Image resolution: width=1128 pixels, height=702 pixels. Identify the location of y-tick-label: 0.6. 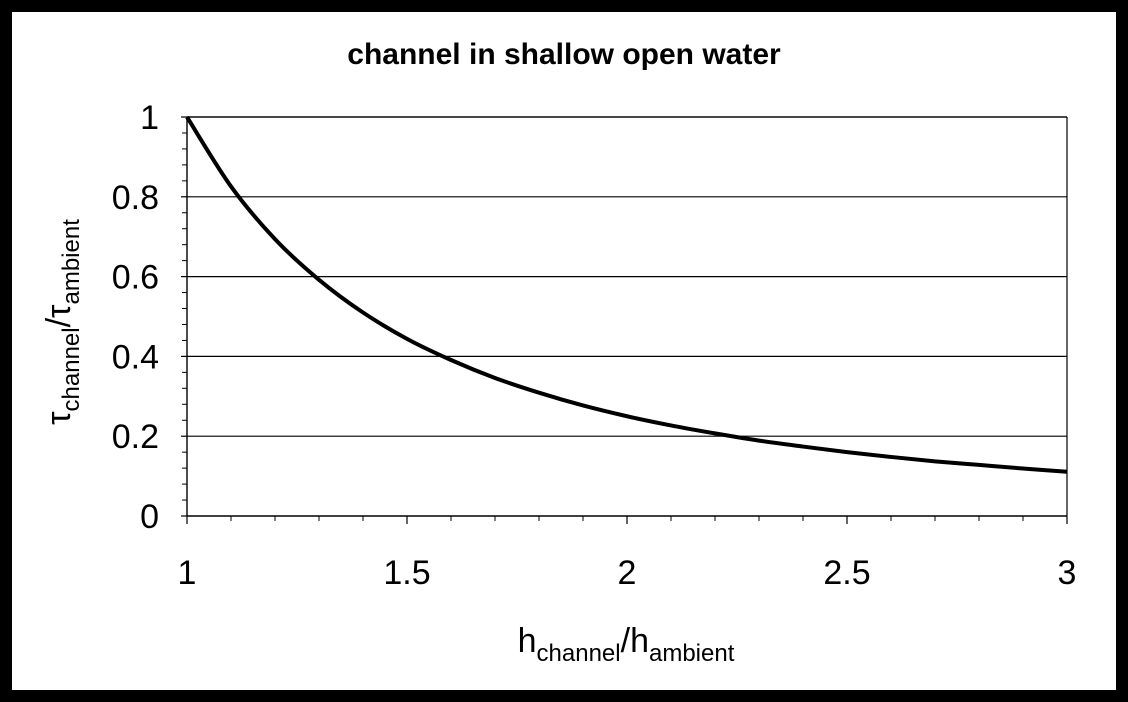
(135, 278).